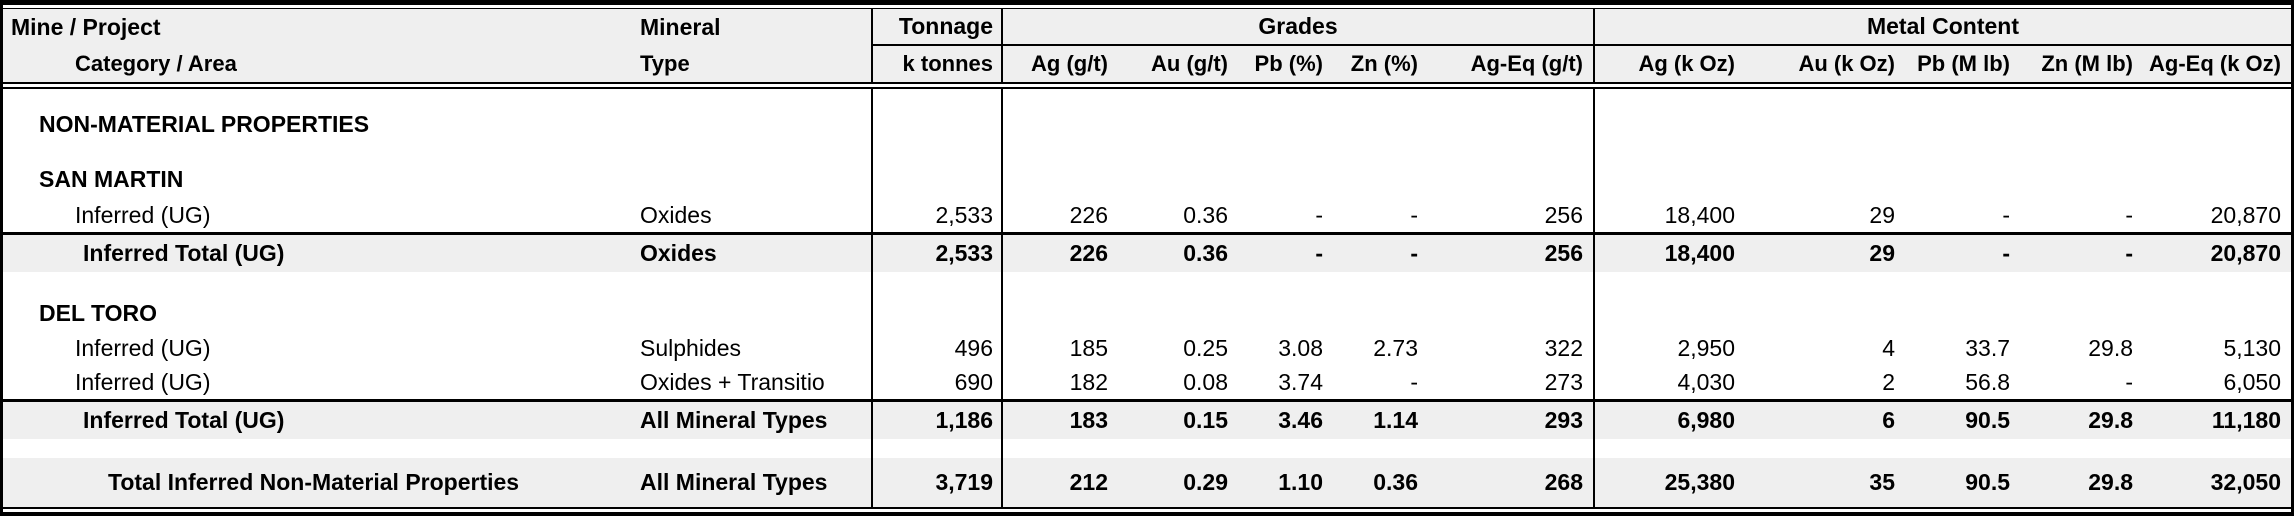  I want to click on section-label: NON-MATERIAL PROPERTIES, so click(204, 123).